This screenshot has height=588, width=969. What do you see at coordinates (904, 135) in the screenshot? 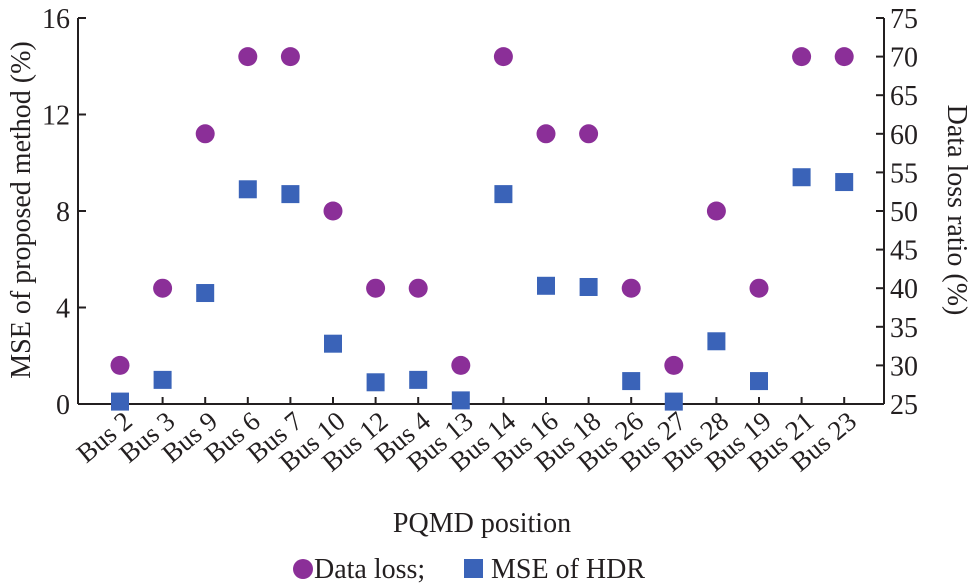
I see `y-right-tick-label: 60` at bounding box center [904, 135].